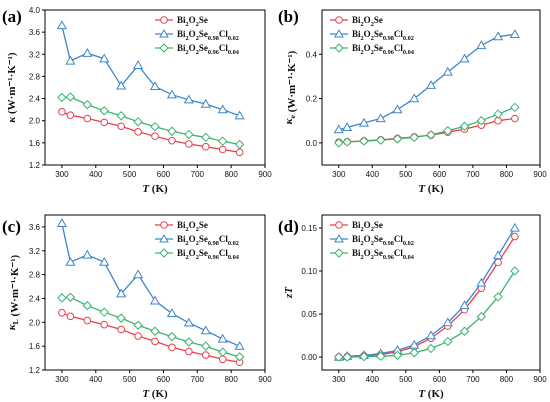  What do you see at coordinates (406, 379) in the screenshot?
I see `x-tick-label: 500` at bounding box center [406, 379].